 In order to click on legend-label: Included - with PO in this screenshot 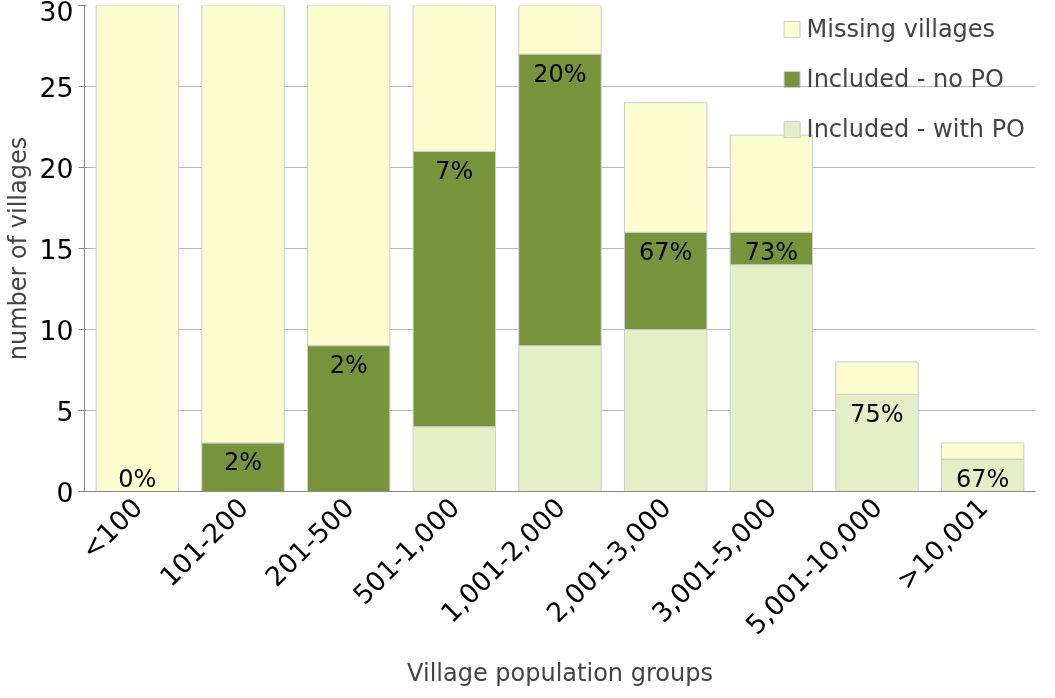, I will do `click(915, 129)`.